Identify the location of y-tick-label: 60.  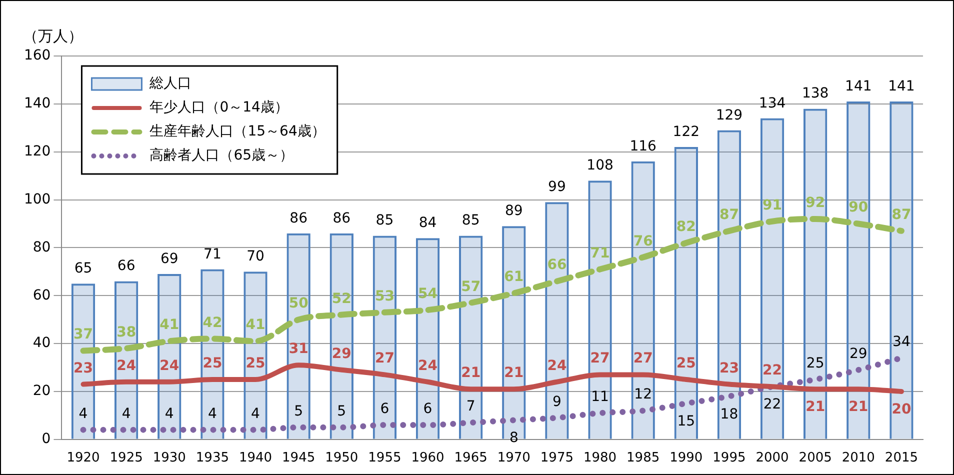
(41, 295).